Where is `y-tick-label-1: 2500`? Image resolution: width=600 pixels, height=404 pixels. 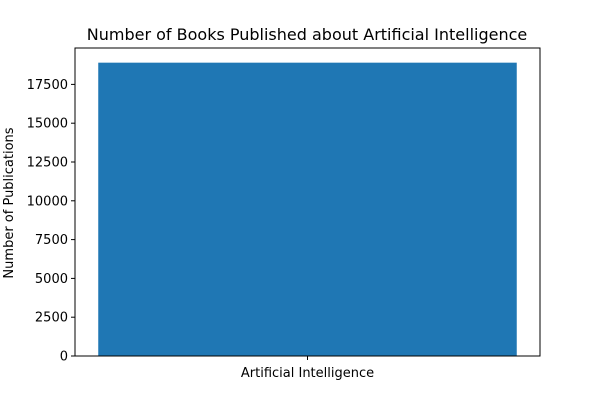
y-tick-label-1: 2500 is located at coordinates (51, 318).